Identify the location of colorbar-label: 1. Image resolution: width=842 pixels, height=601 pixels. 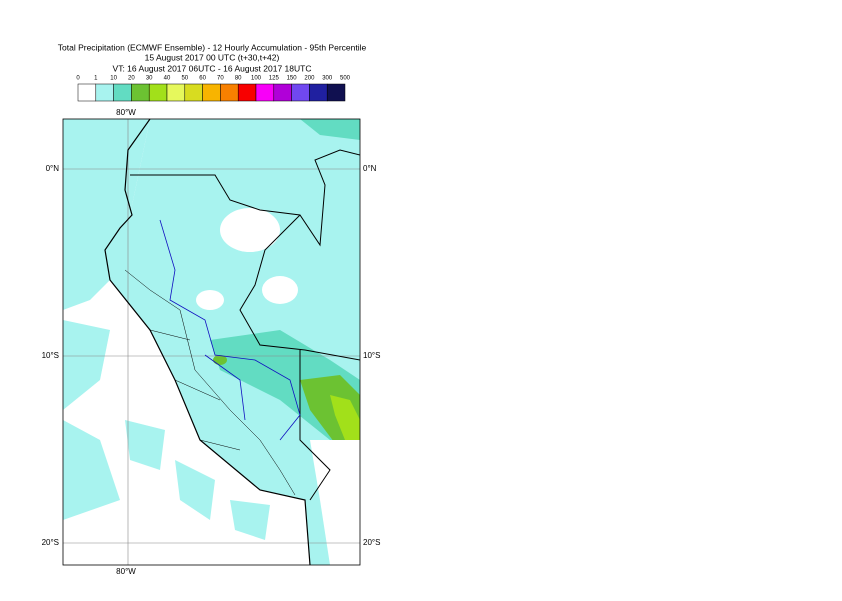
(96, 79).